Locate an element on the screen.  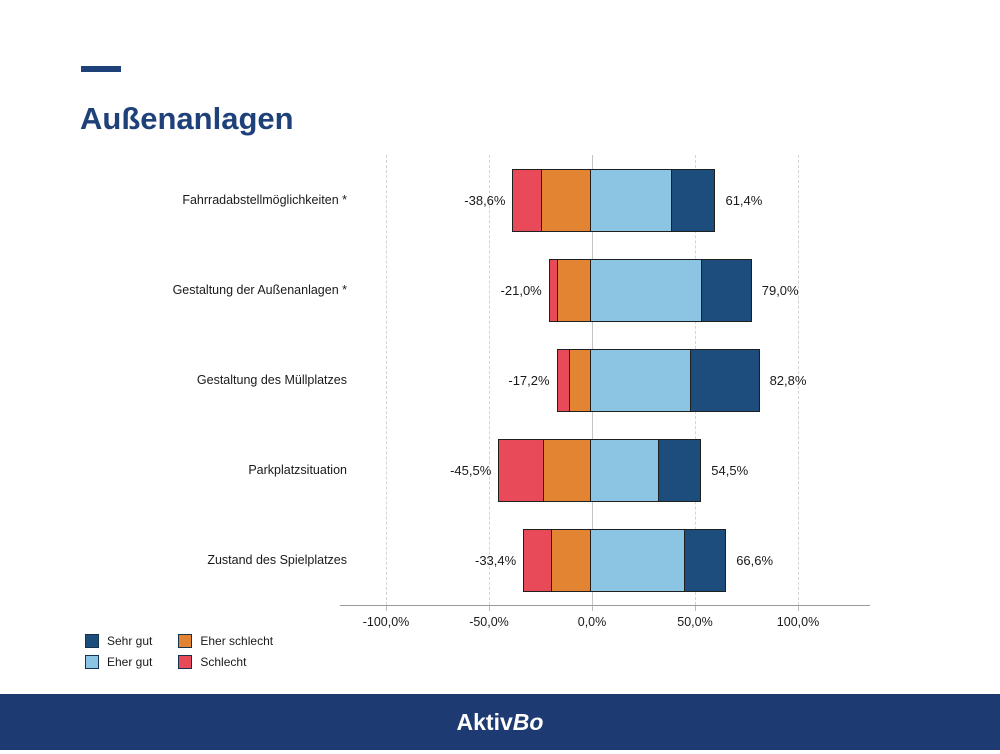
legend-item: Eher gut is located at coordinates (118, 662).